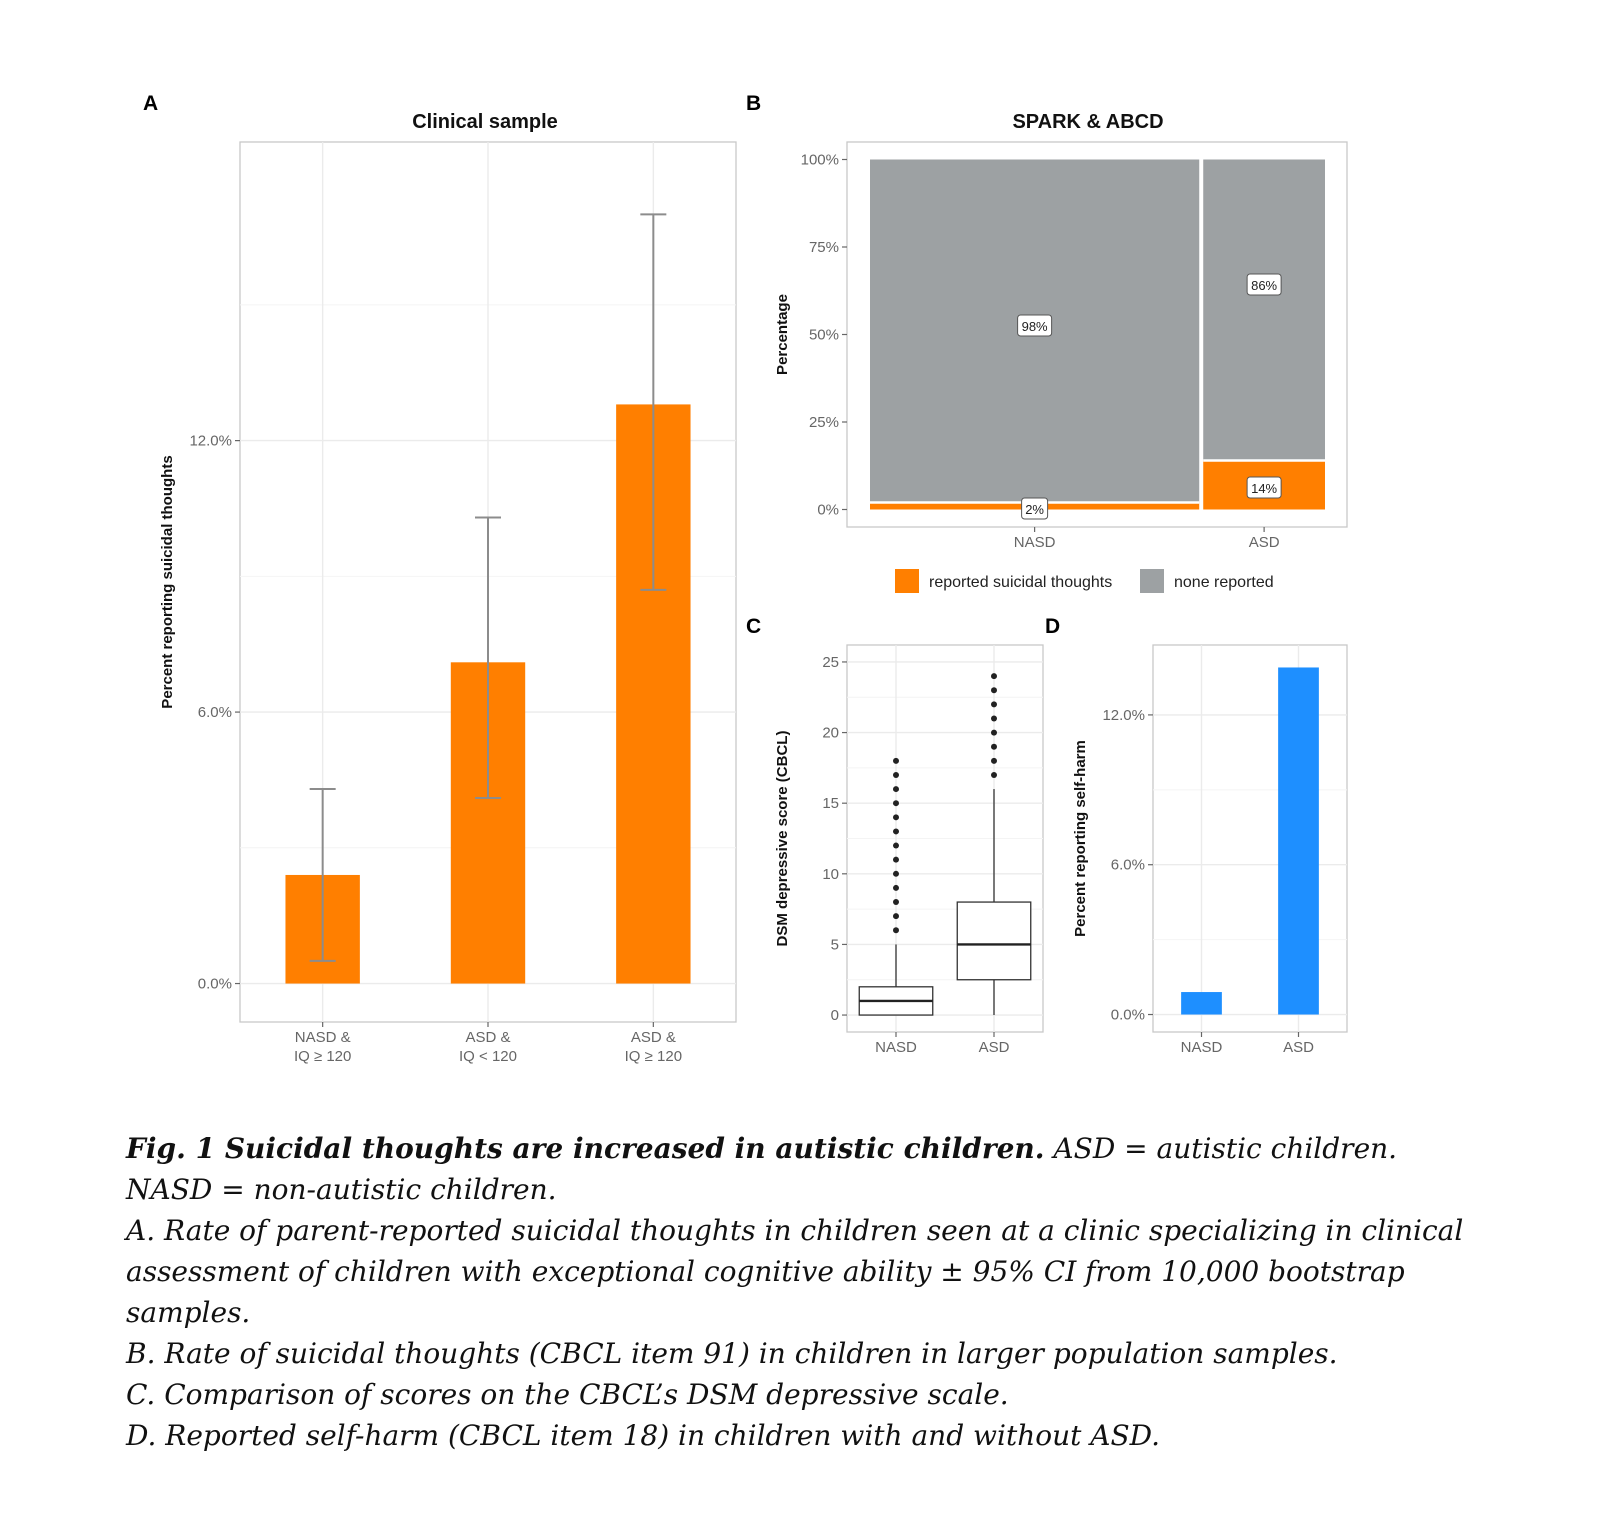  What do you see at coordinates (820, 160) in the screenshot?
I see `b-ytick-label: 100%` at bounding box center [820, 160].